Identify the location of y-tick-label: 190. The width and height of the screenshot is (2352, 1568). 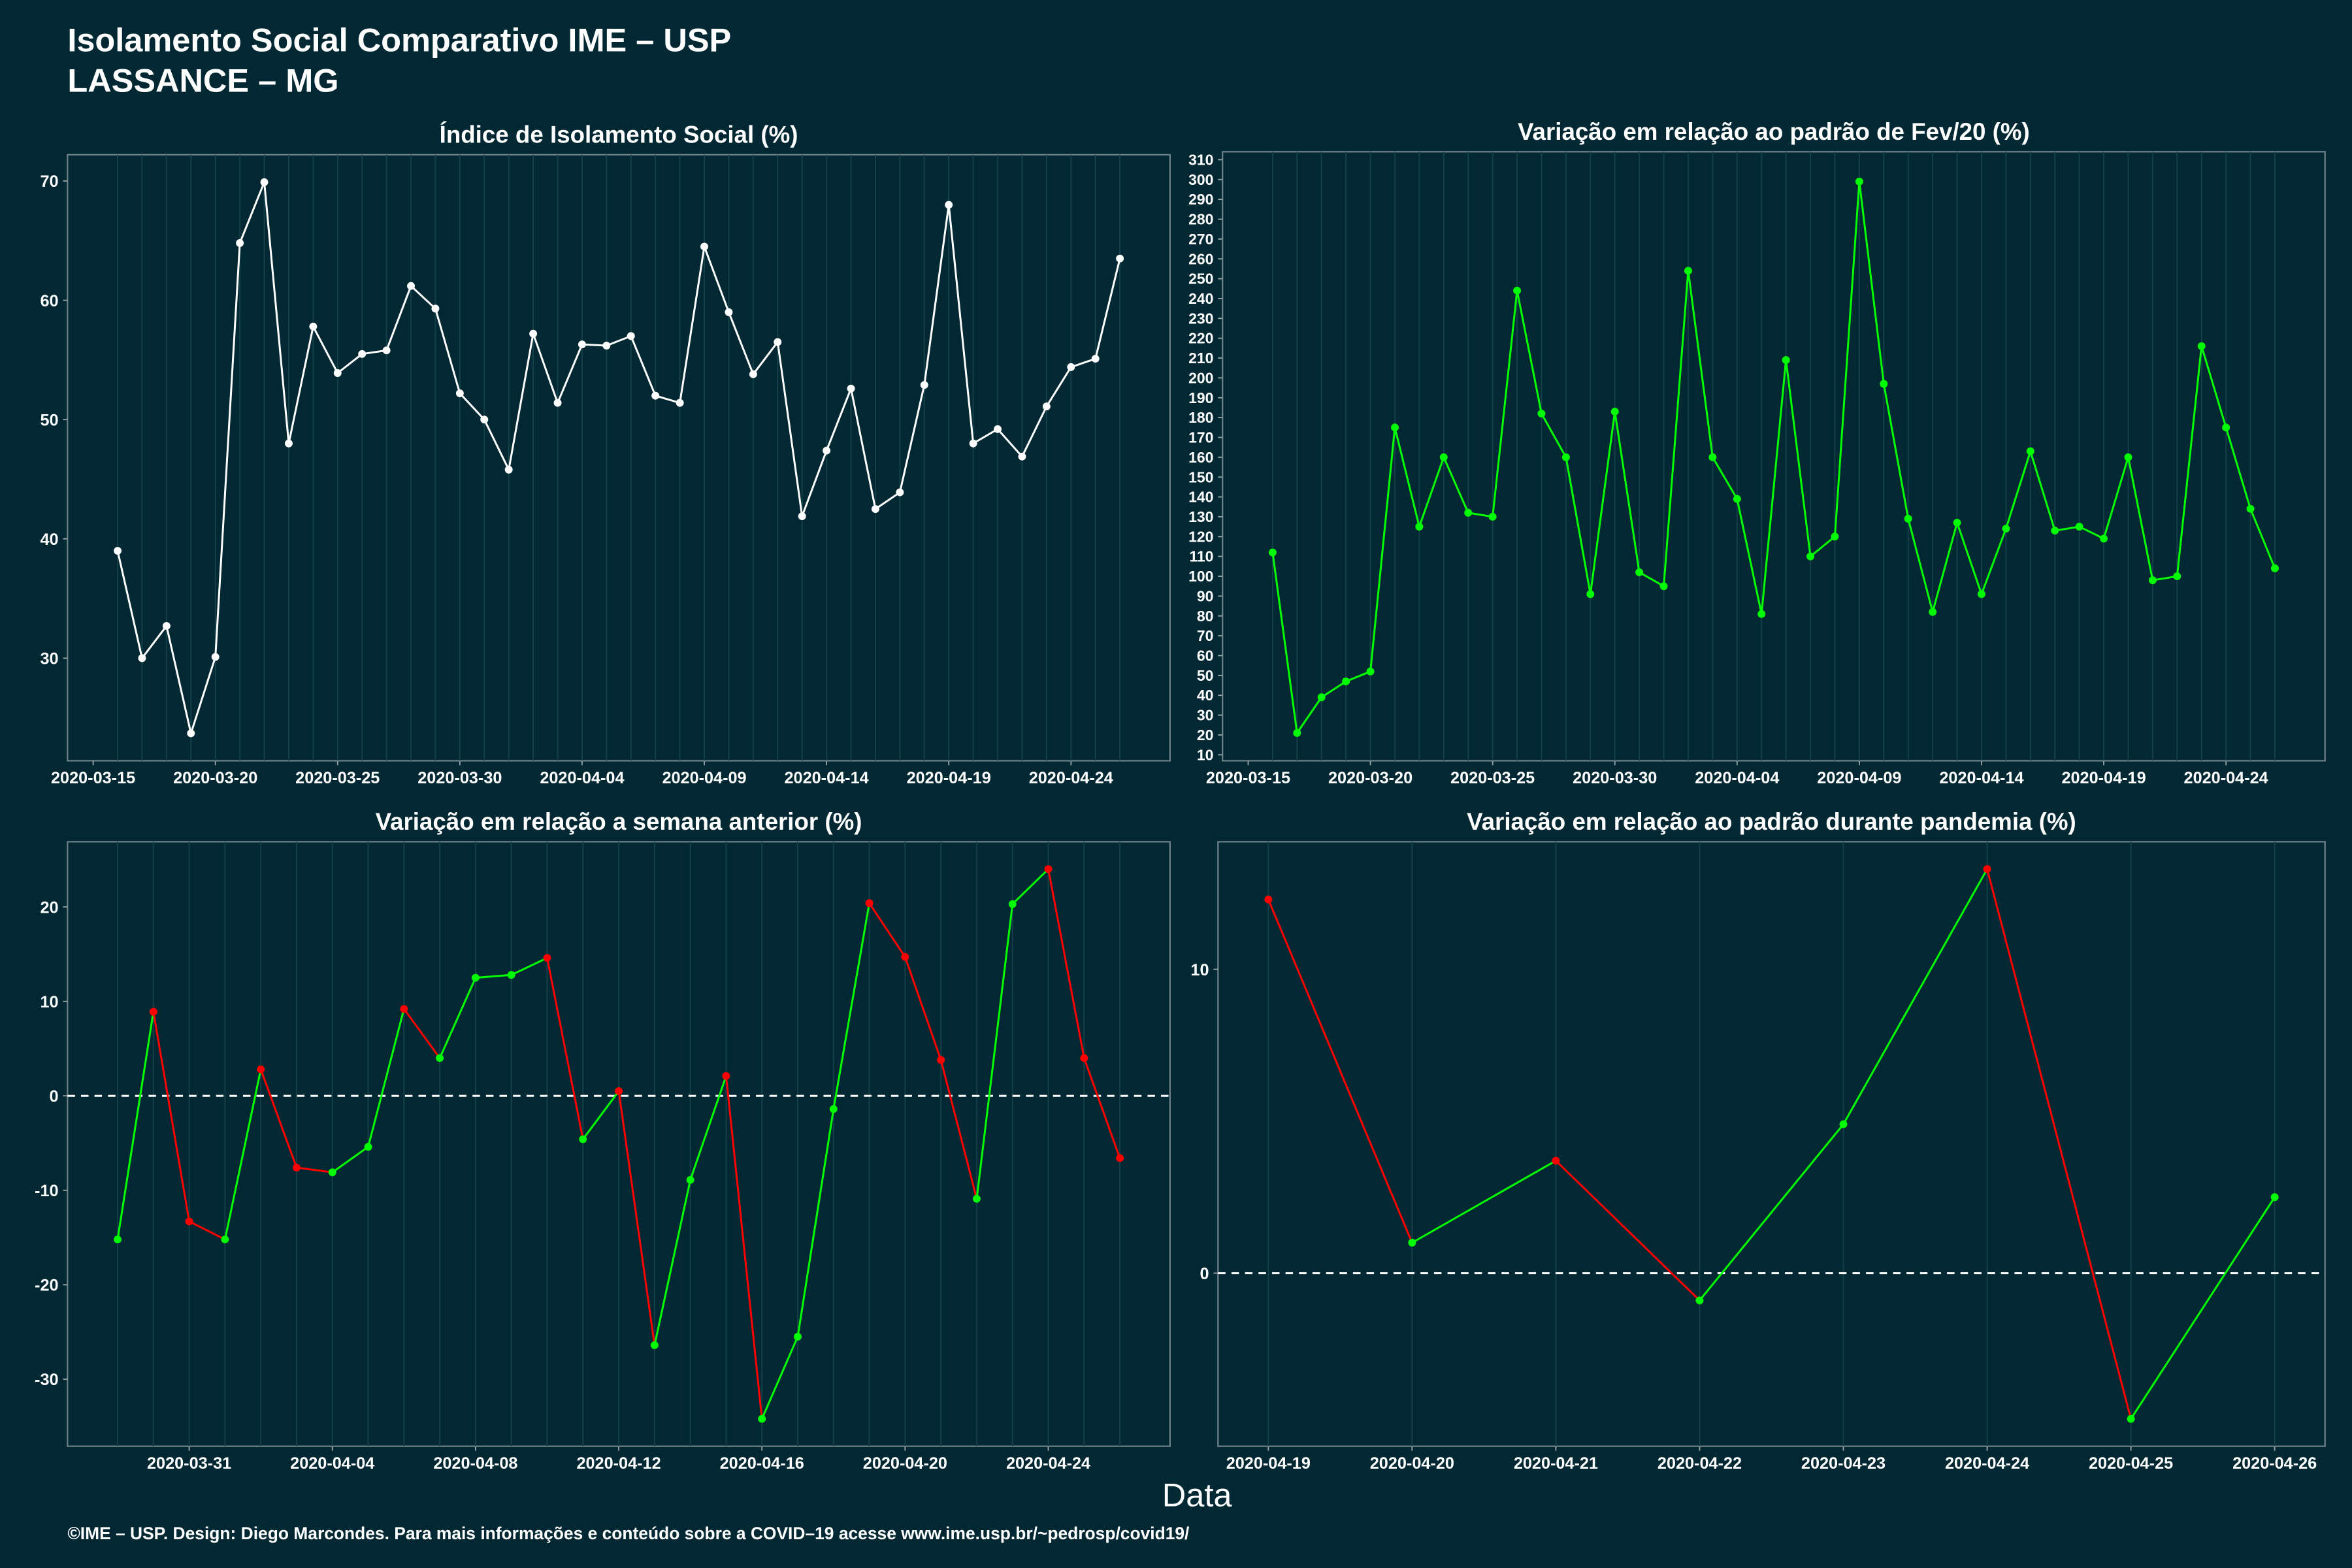
(1200, 397).